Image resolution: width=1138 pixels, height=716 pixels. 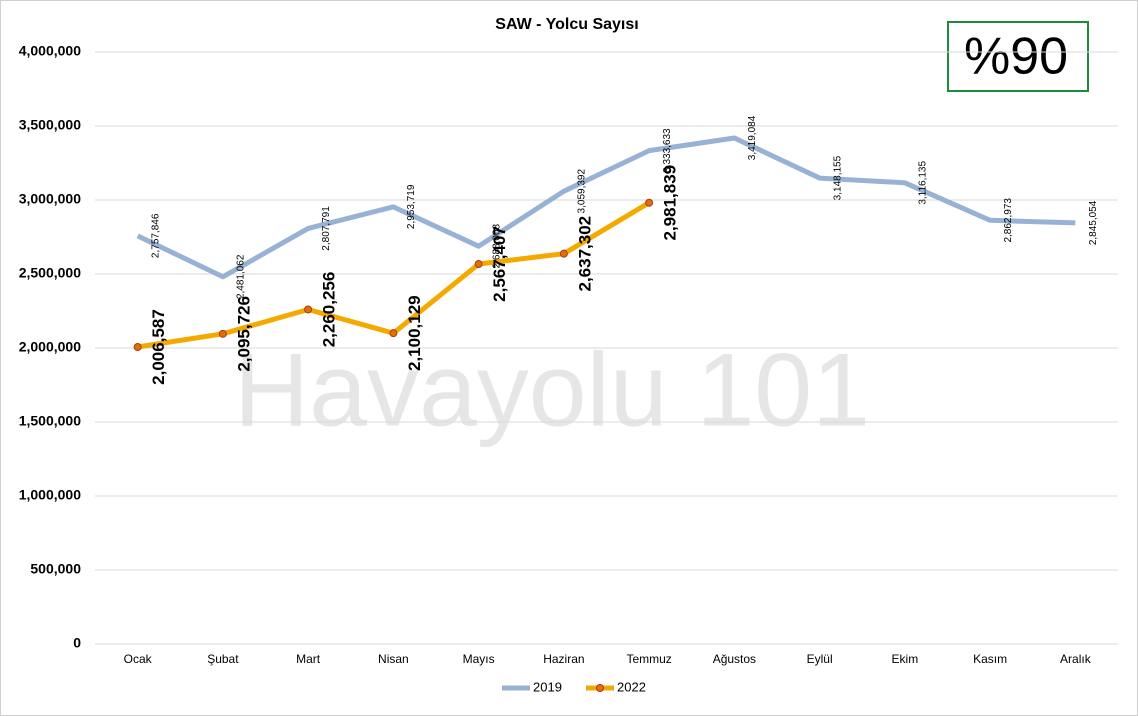 I want to click on x-tick-label: Eylül, so click(x=820, y=659).